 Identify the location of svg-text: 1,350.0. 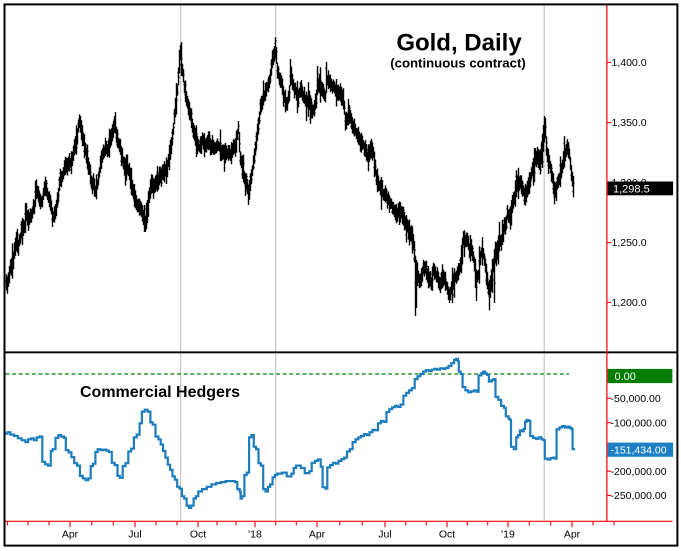
(629, 123).